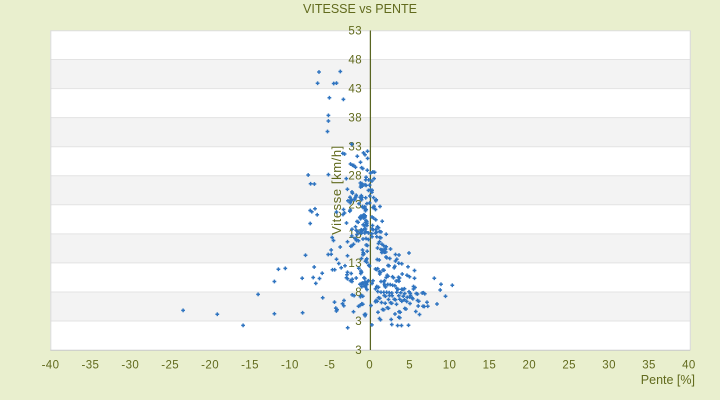 The image size is (720, 400). I want to click on svg-text: 30, so click(609, 365).